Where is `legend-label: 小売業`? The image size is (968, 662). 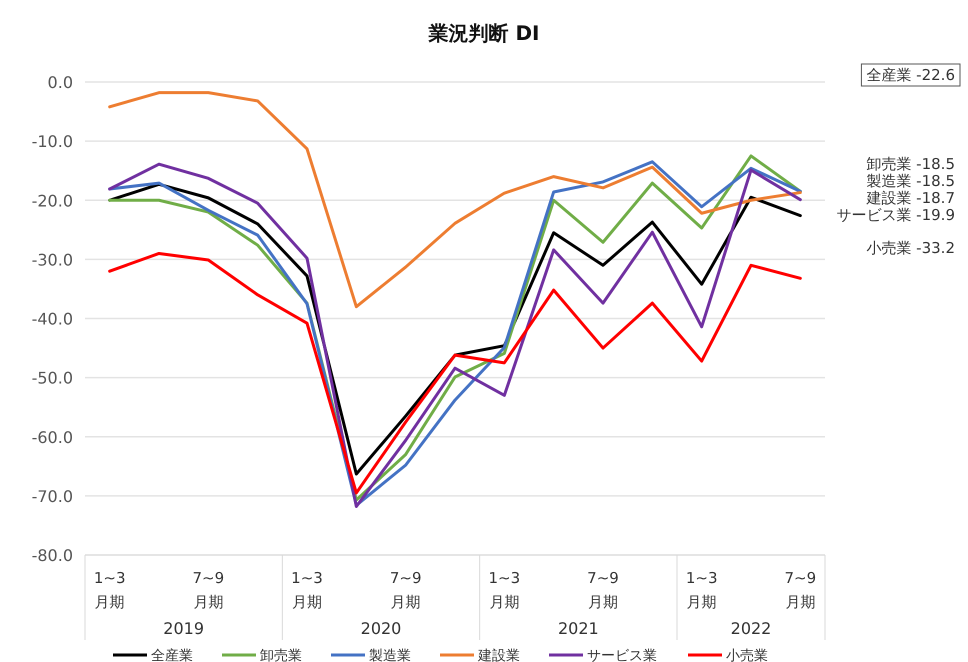 legend-label: 小売業 is located at coordinates (747, 655).